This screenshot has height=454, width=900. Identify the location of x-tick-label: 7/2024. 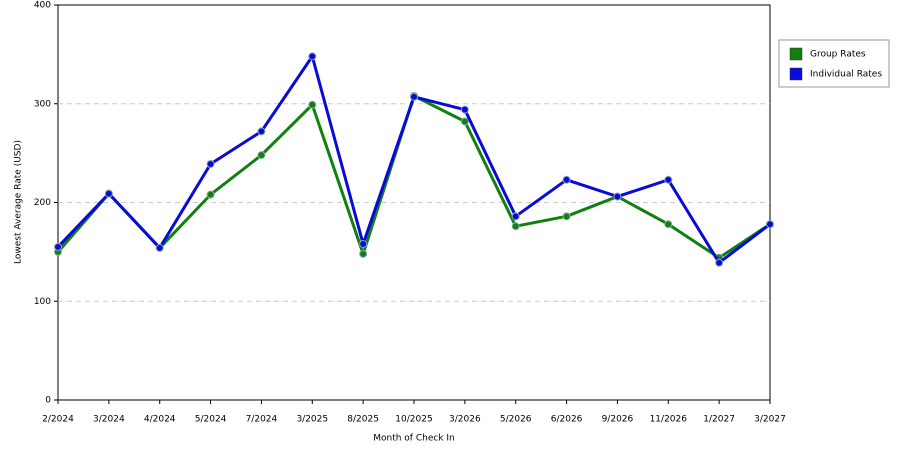
(262, 420).